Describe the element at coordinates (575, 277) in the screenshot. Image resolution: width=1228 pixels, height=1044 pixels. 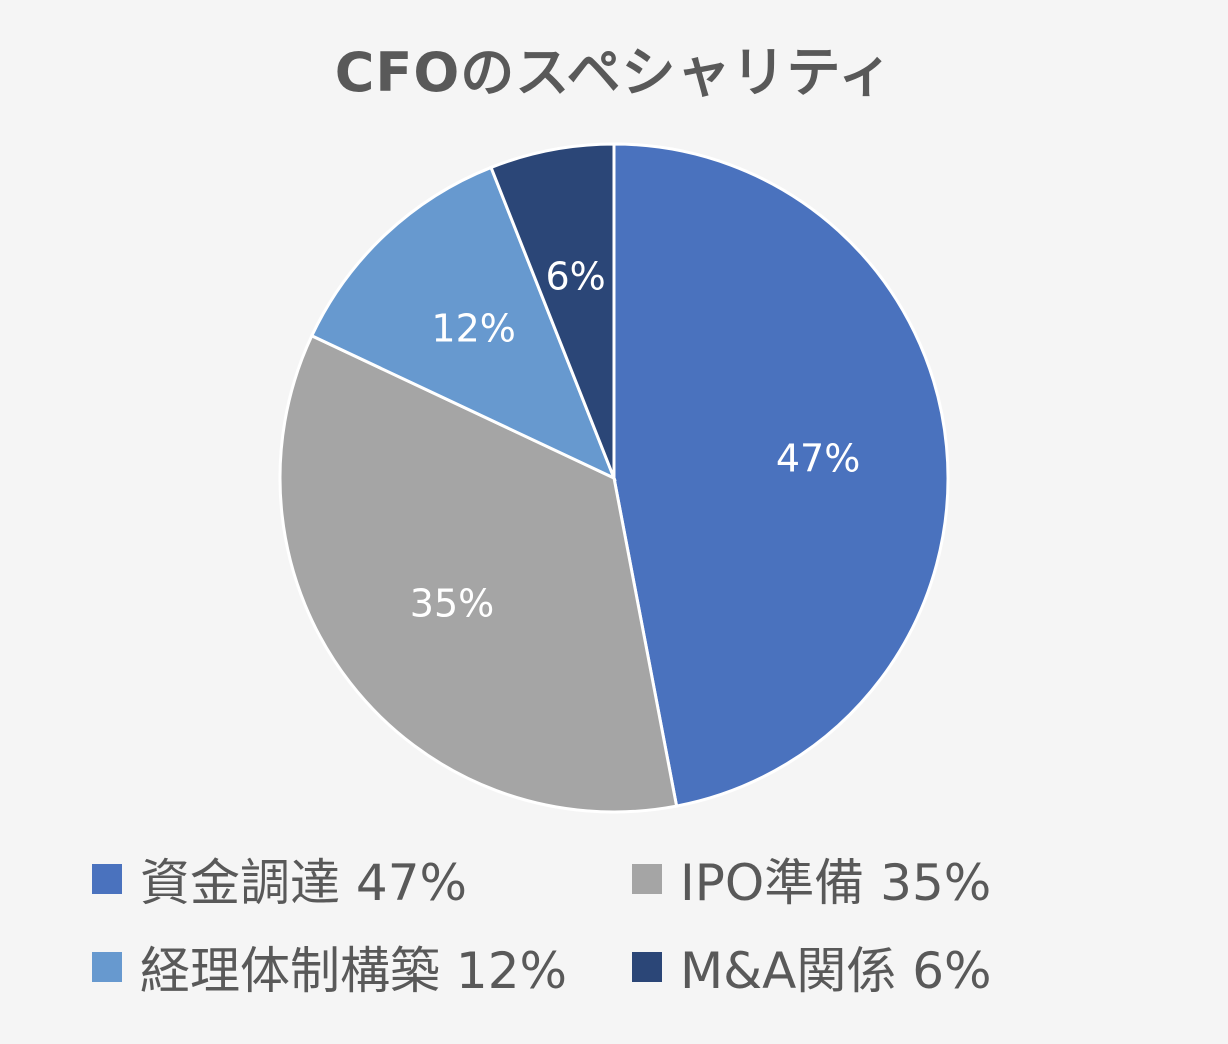
I see `slice-label-mna: 6%` at that location.